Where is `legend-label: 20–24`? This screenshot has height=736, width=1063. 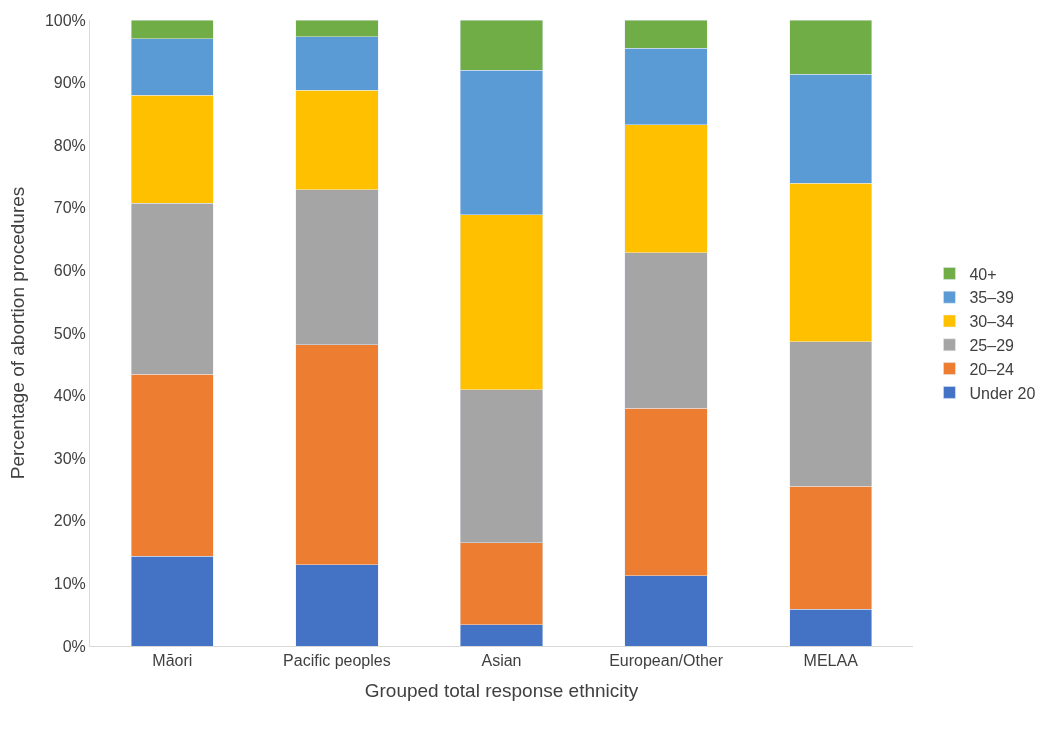
legend-label: 20–24 is located at coordinates (992, 369).